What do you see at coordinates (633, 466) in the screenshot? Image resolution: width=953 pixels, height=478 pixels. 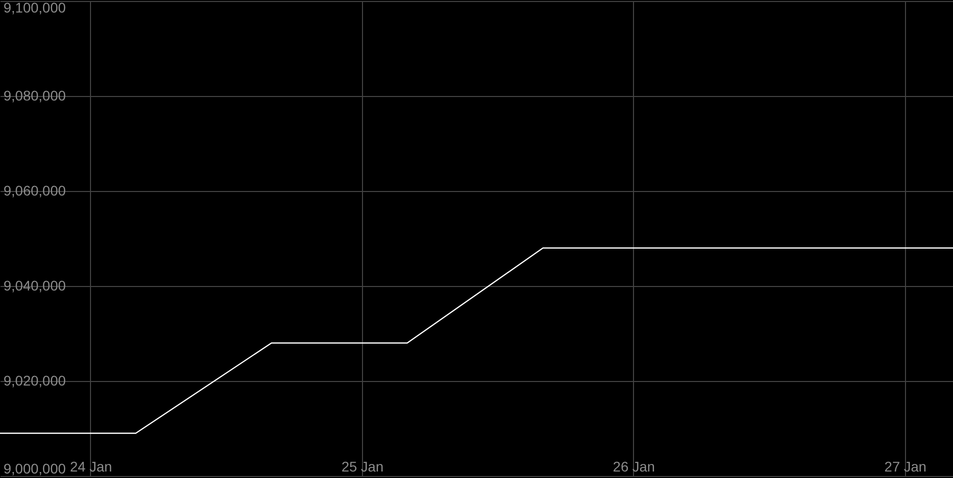 I see `x-tick-label: 26 Jan` at bounding box center [633, 466].